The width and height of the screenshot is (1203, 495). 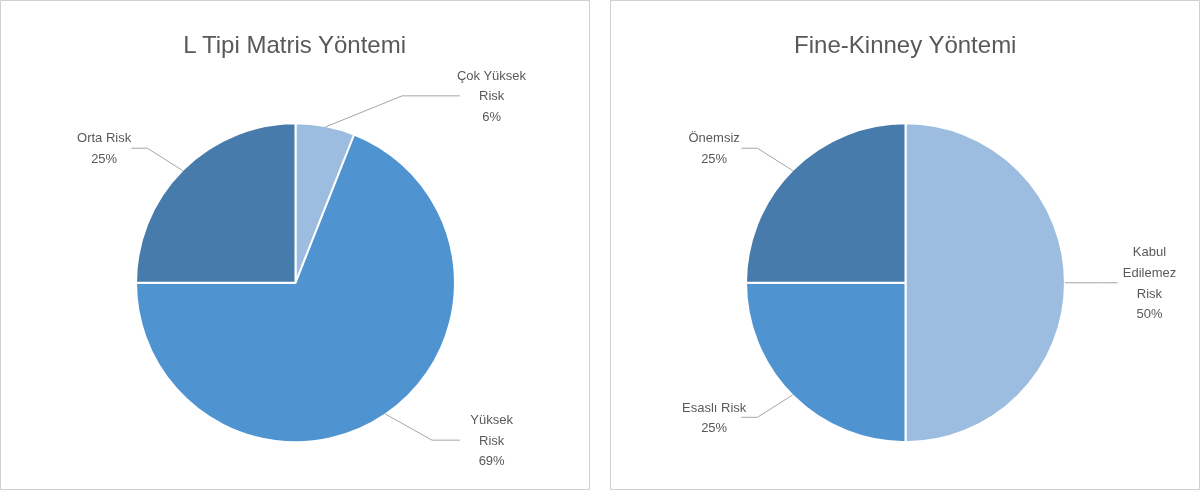 What do you see at coordinates (714, 407) in the screenshot?
I see `slice-label: Esaslı Risk` at bounding box center [714, 407].